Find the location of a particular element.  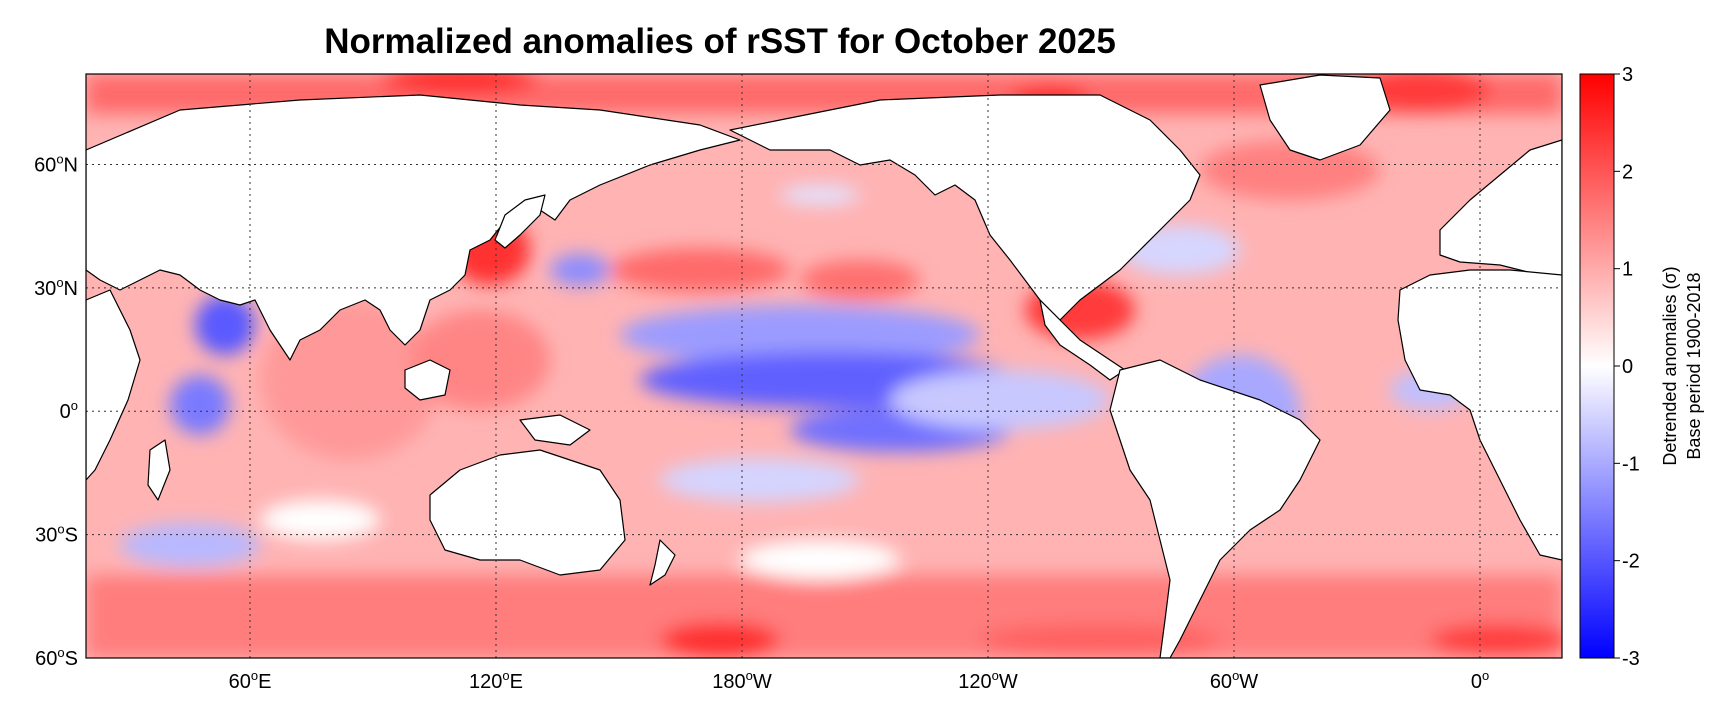

colorbar-label-line1: Detrended anomalies (σ) is located at coordinates (1670, 365).